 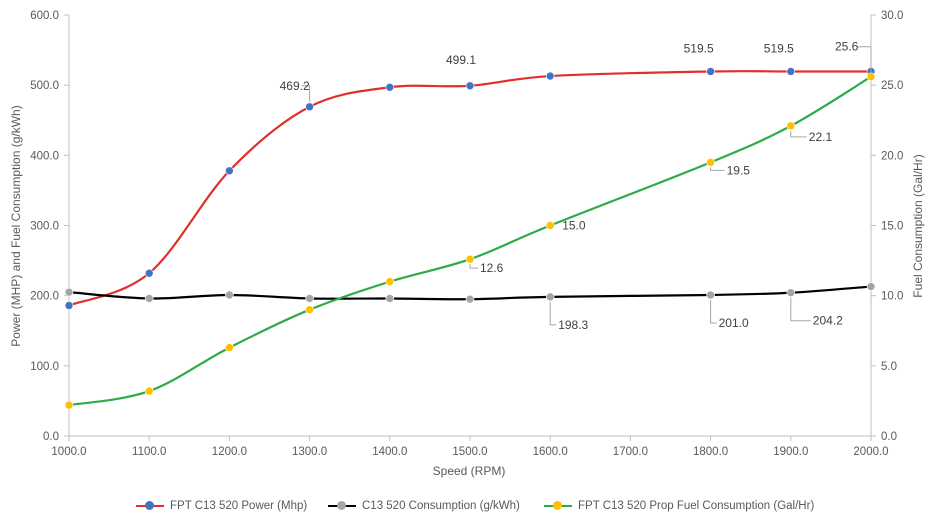 What do you see at coordinates (44, 367) in the screenshot?
I see `left-y-tick-label: 100.0` at bounding box center [44, 367].